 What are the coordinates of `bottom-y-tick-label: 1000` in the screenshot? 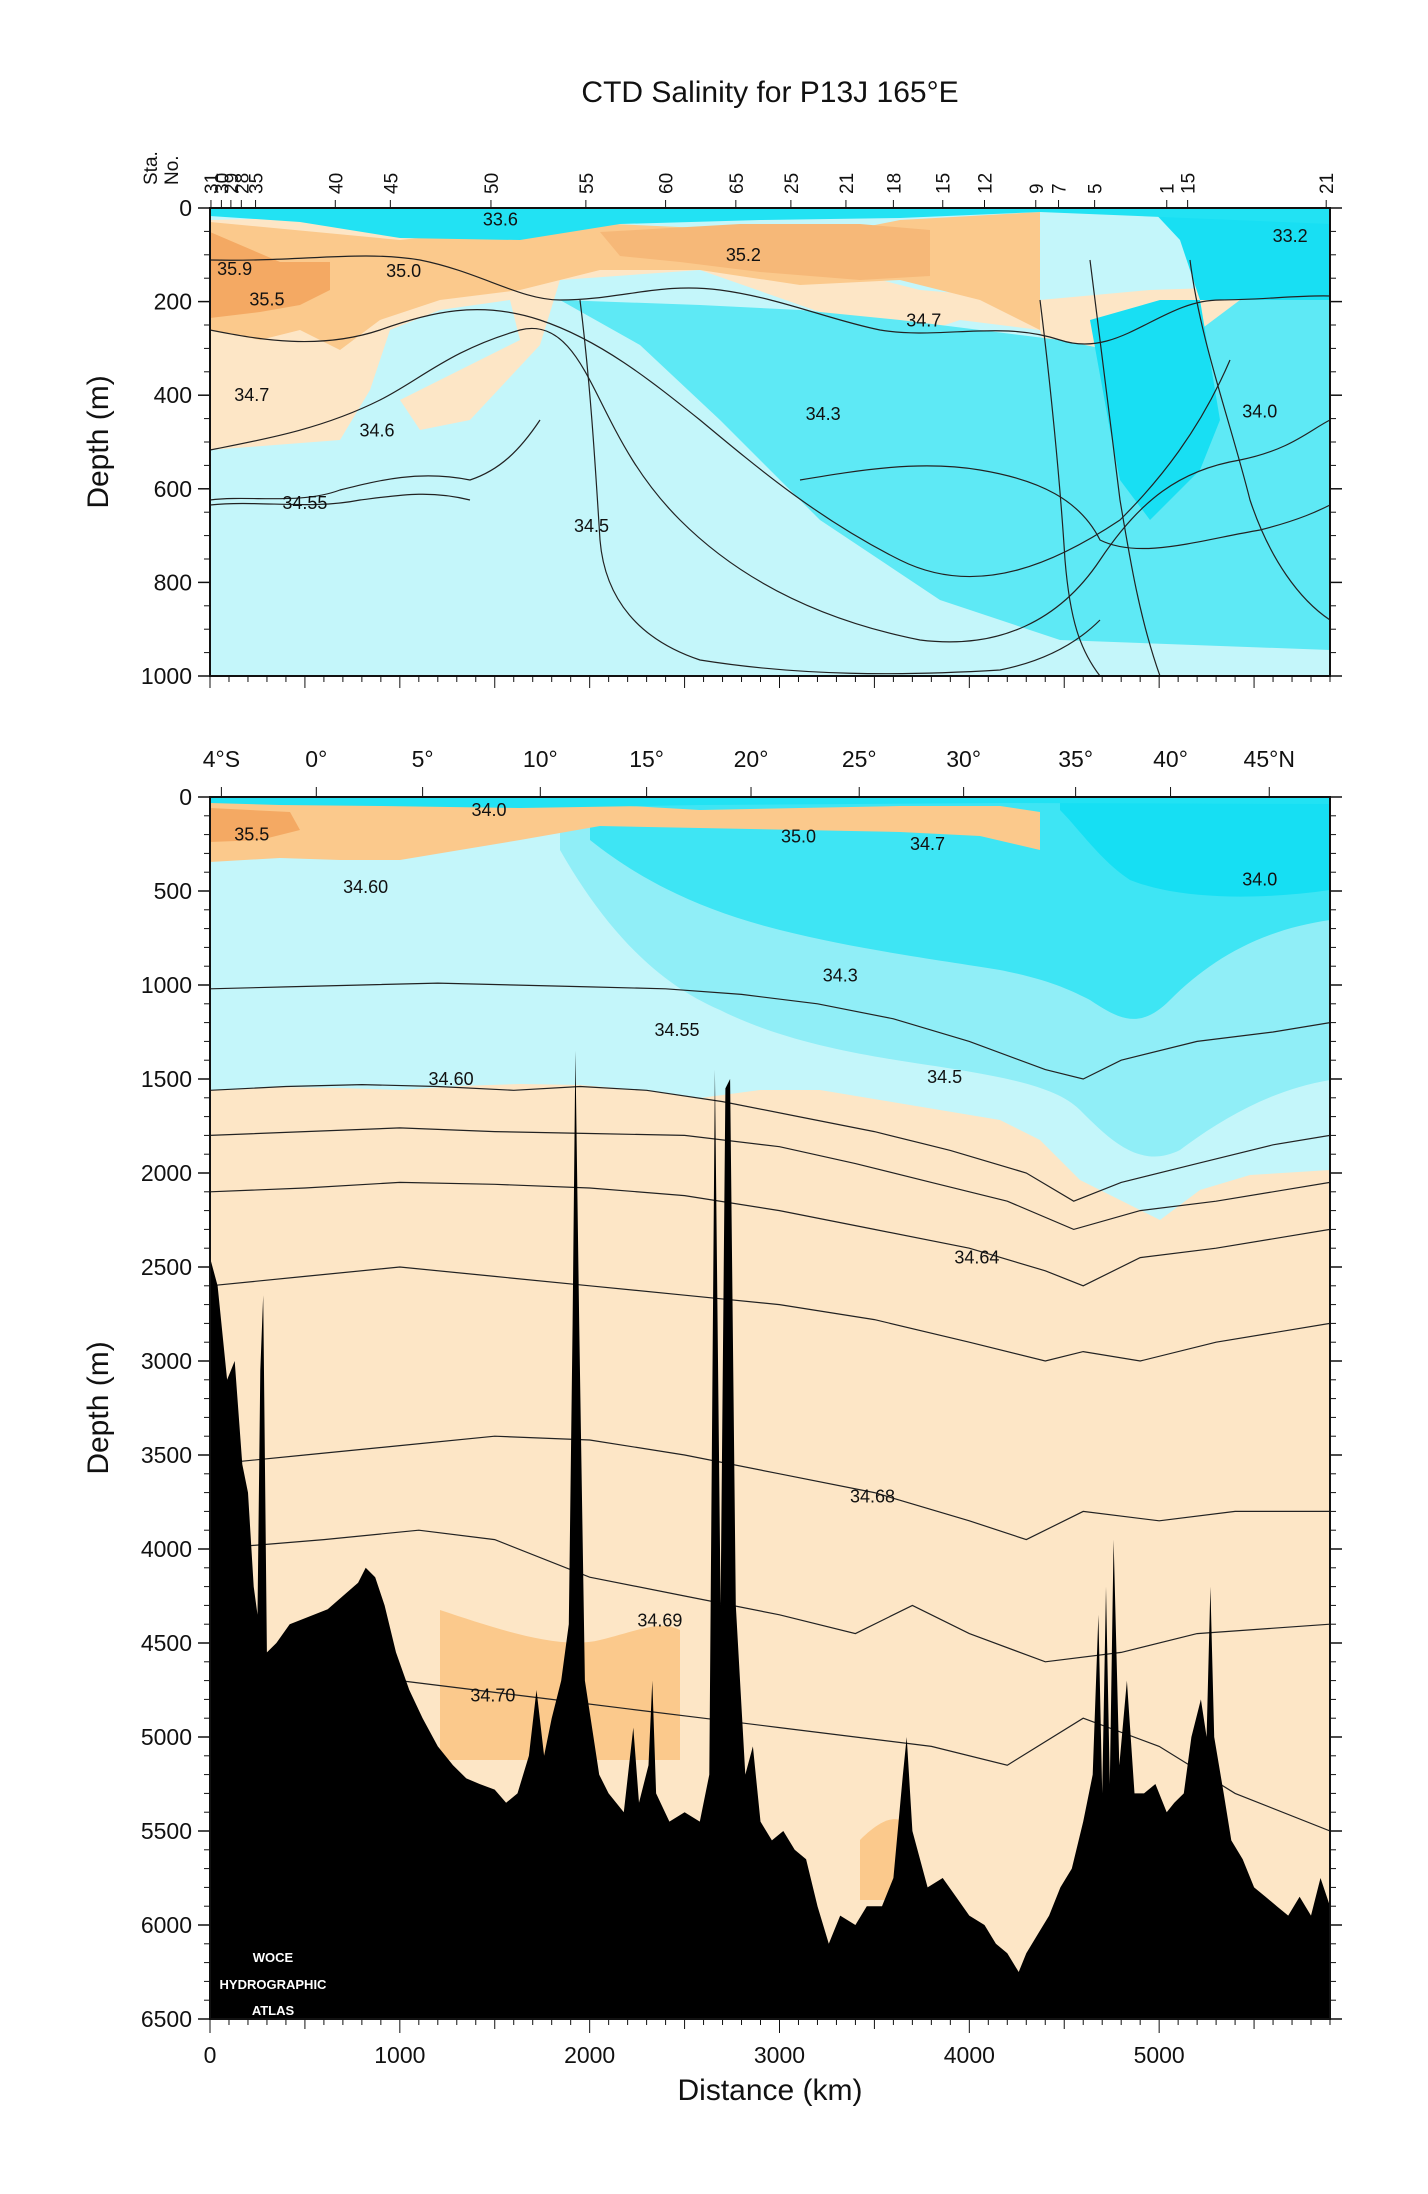 It's located at (166, 985).